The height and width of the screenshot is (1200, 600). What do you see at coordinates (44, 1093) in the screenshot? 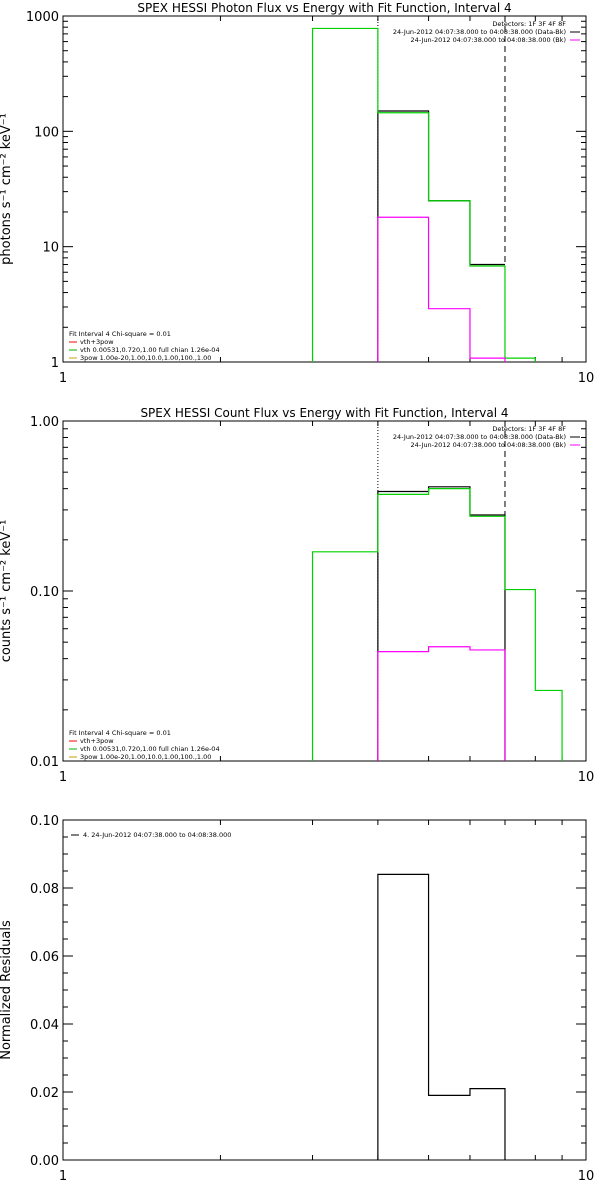
I see `y-tick-label: 0.02` at bounding box center [44, 1093].